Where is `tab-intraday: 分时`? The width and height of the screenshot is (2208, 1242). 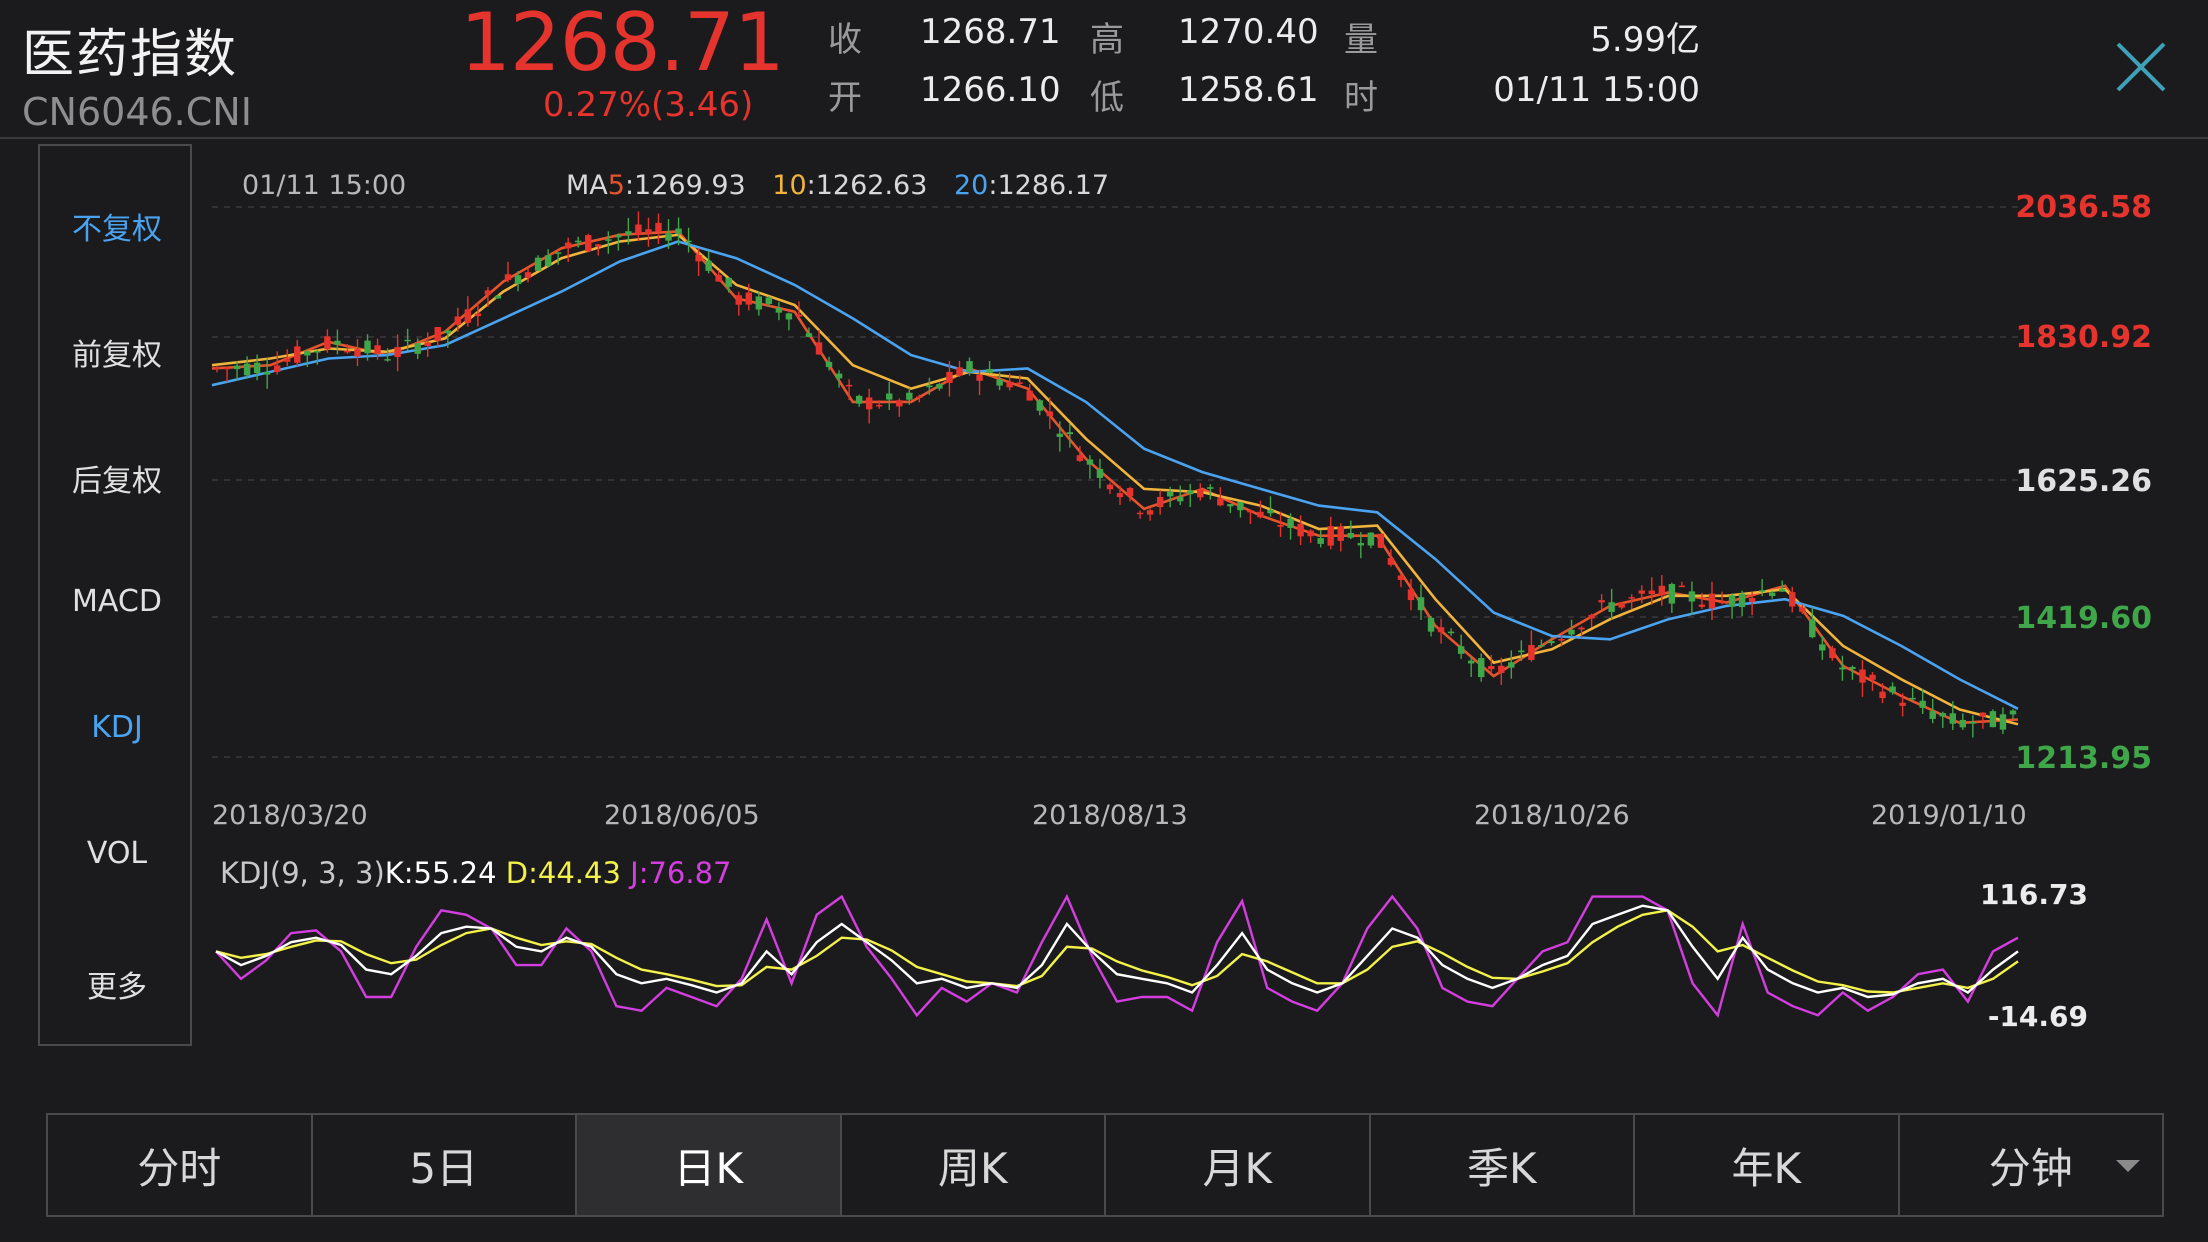
tab-intraday: 分时 is located at coordinates (180, 1165).